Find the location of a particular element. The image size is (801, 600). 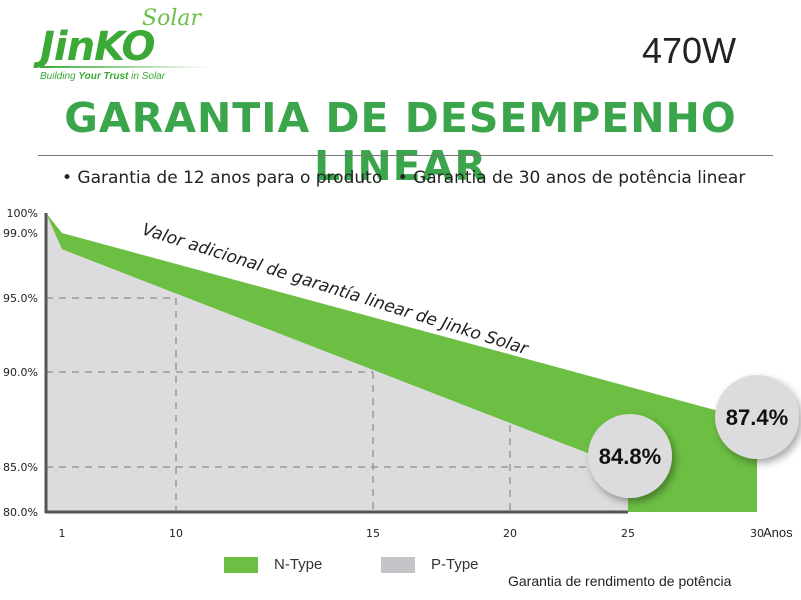

x-unit-label: Anos is located at coordinates (778, 532).